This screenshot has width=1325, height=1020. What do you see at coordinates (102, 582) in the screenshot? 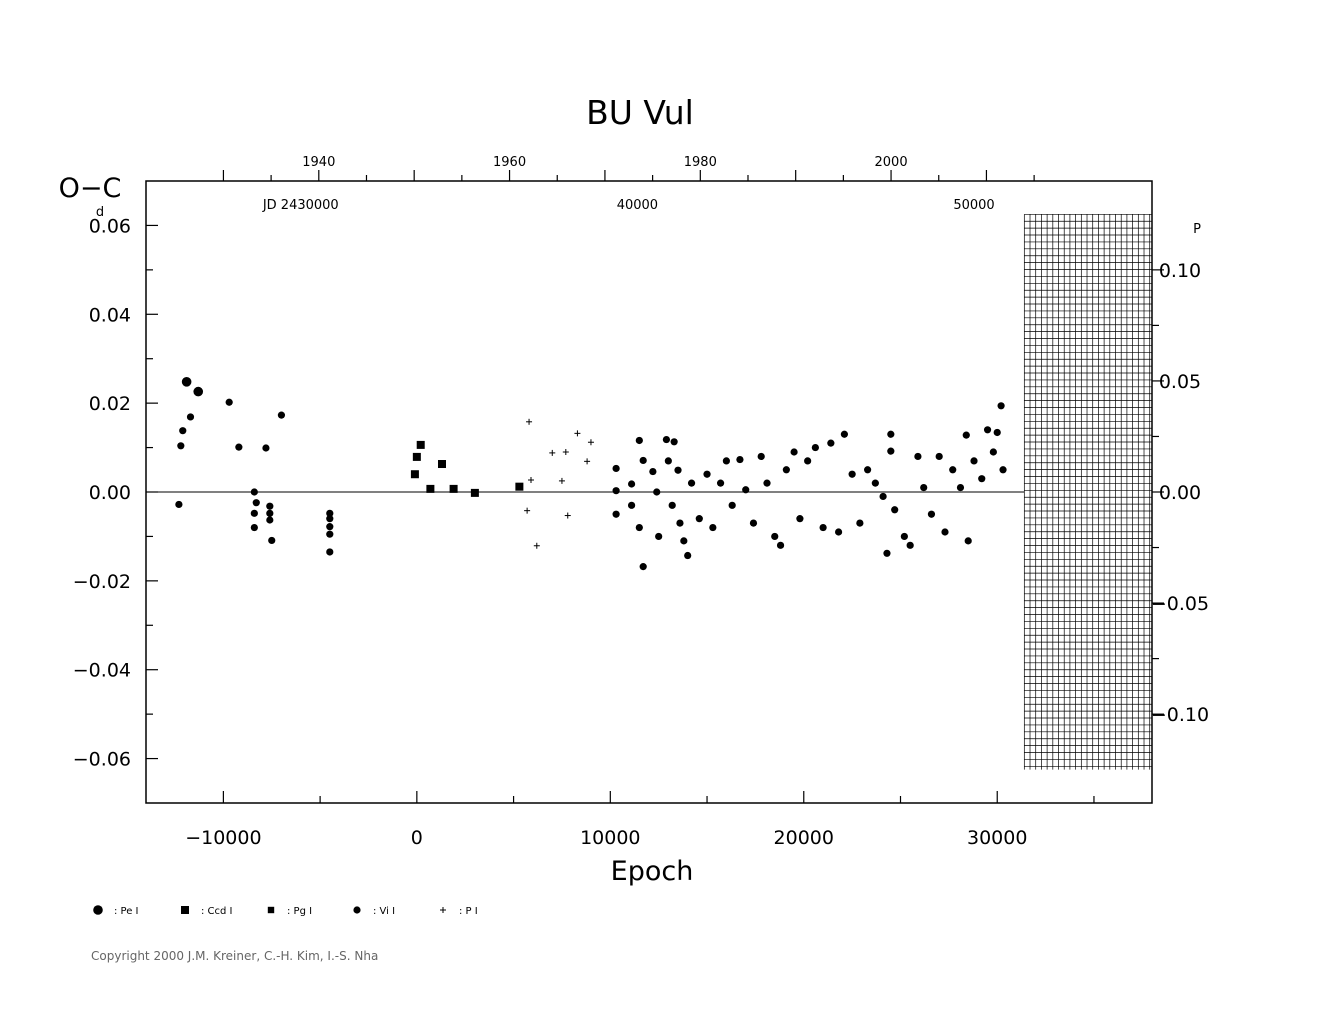
I see `y-tick-label: −0.02` at bounding box center [102, 582].